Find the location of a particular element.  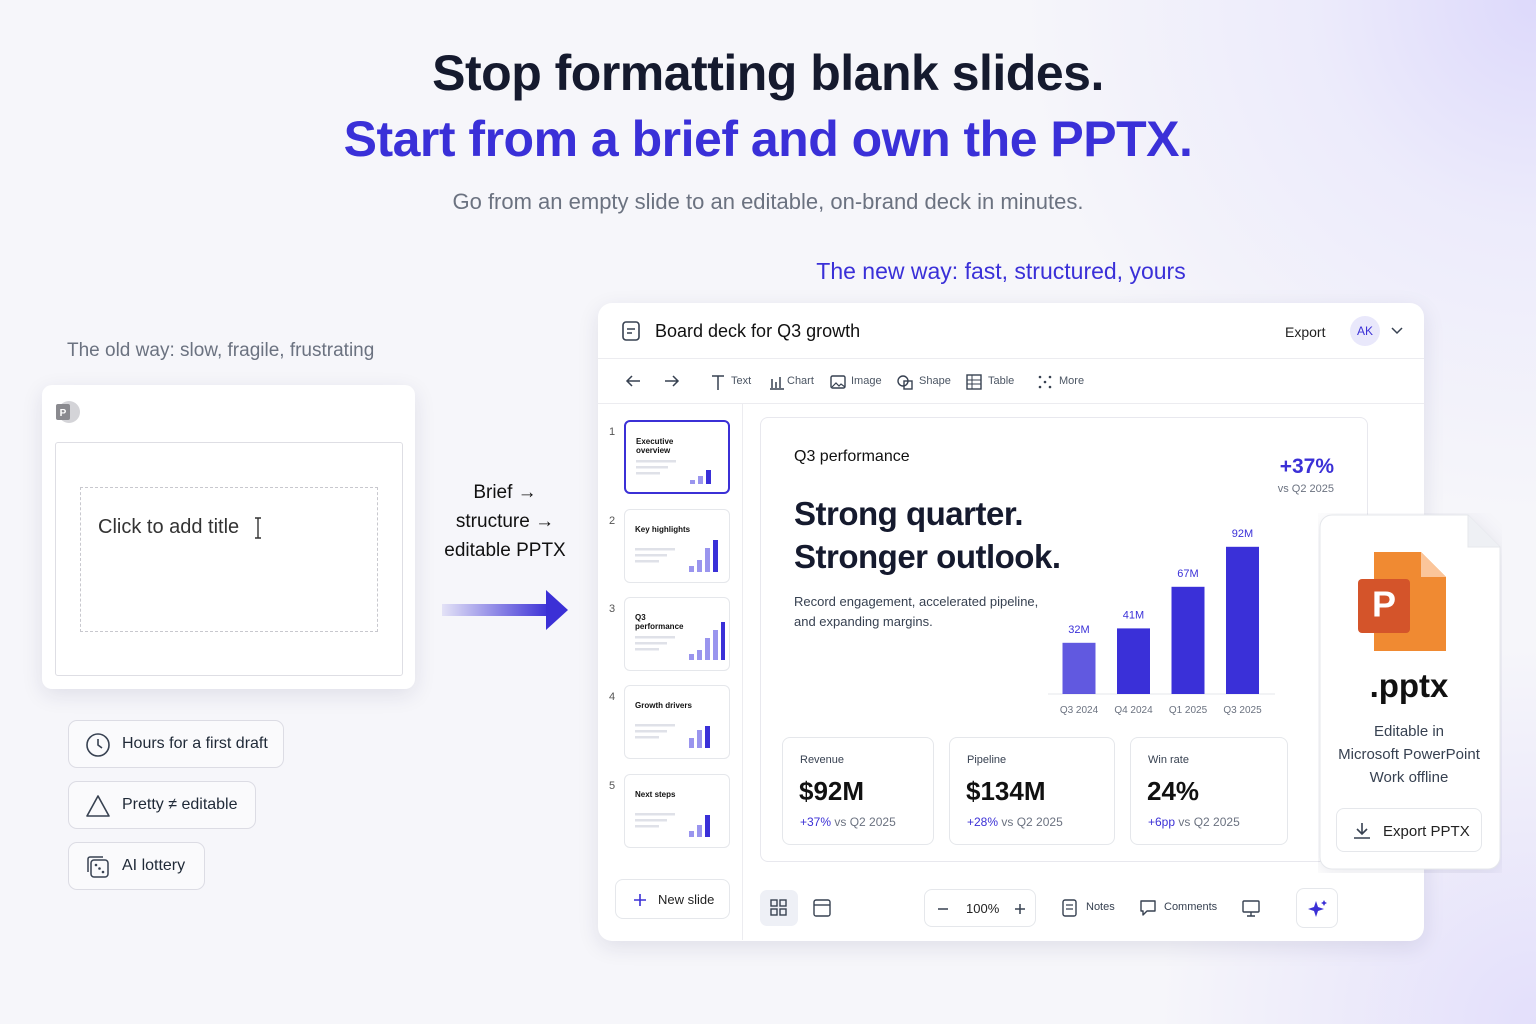

slide-thumbnail: Next steps is located at coordinates (677, 811).